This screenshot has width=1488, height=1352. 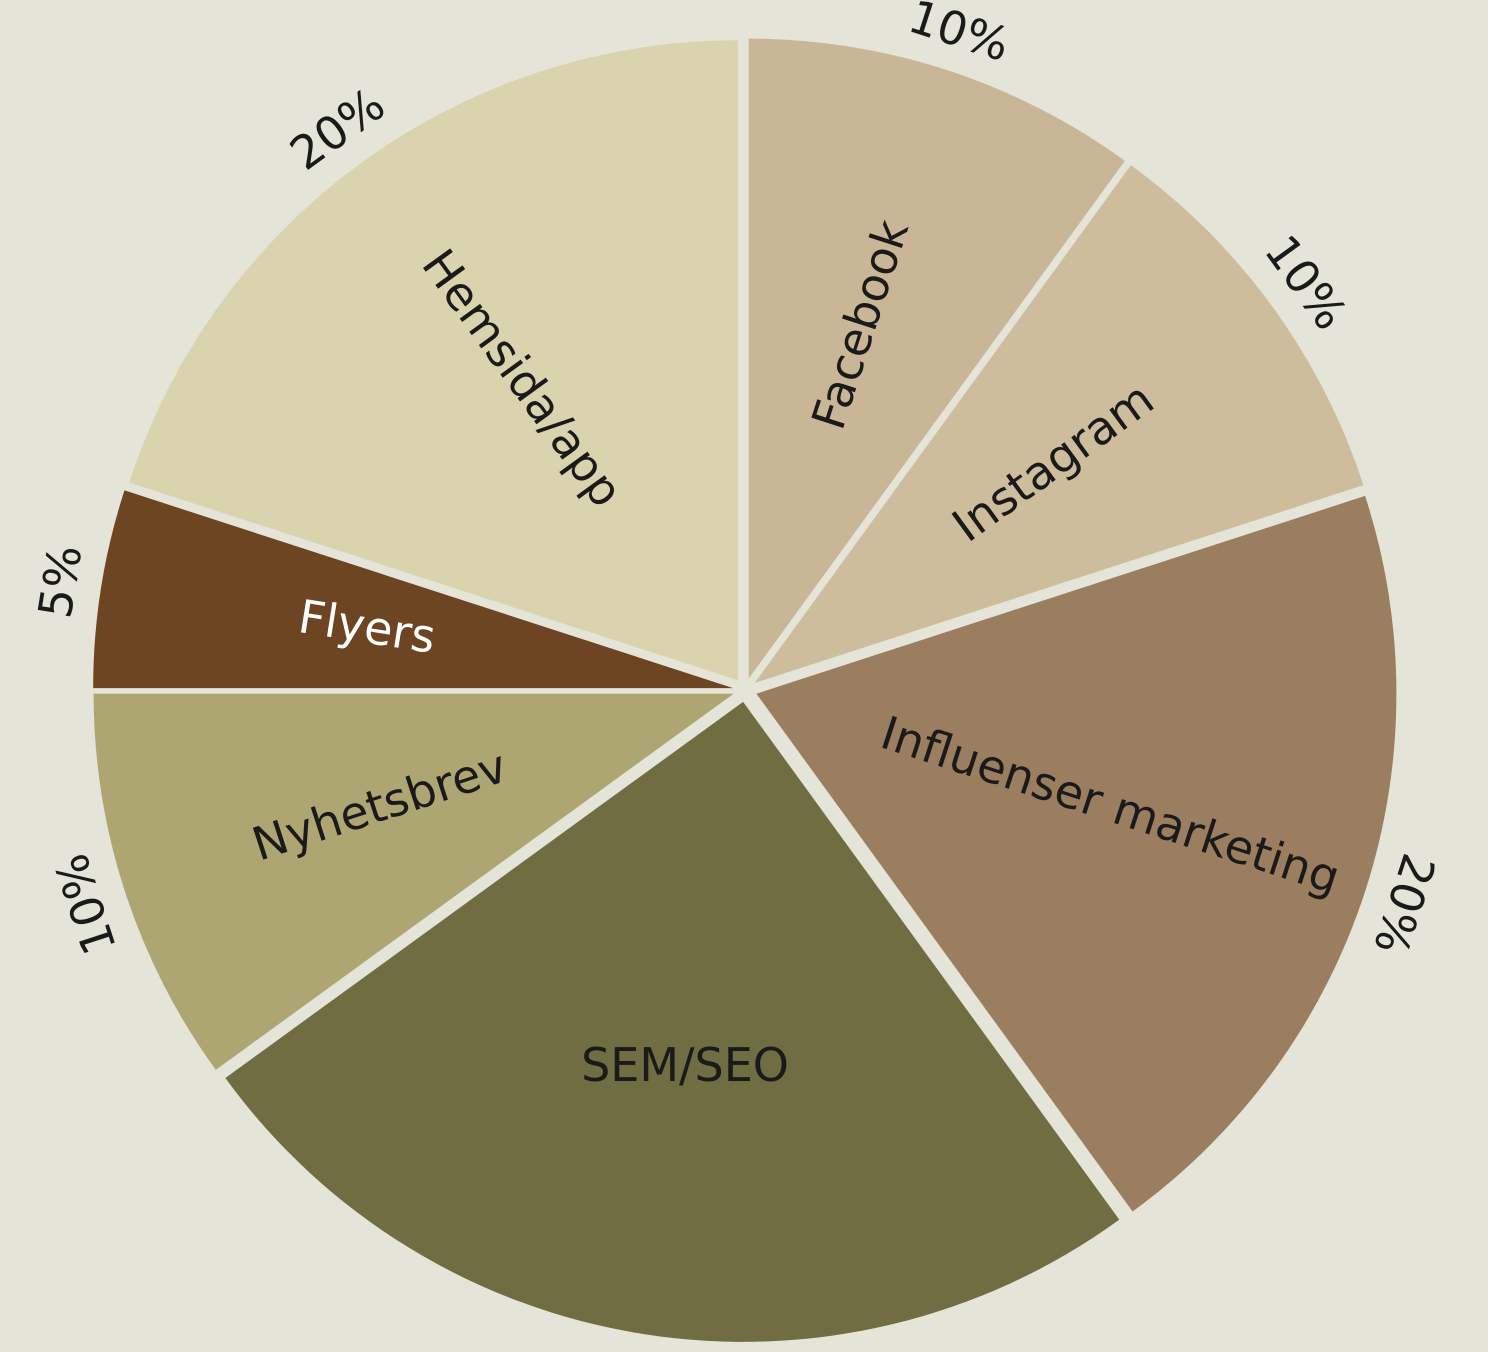 I want to click on percent-label: 25%, so click(x=636, y=1346).